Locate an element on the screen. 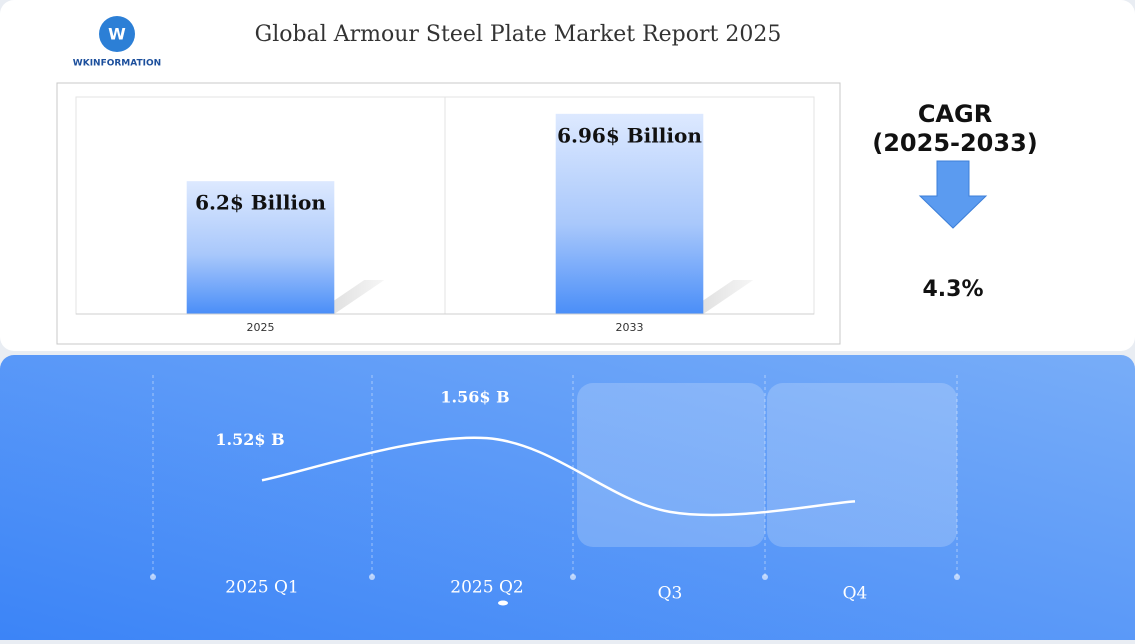  cagr-period: (2025-2033) is located at coordinates (955, 143).